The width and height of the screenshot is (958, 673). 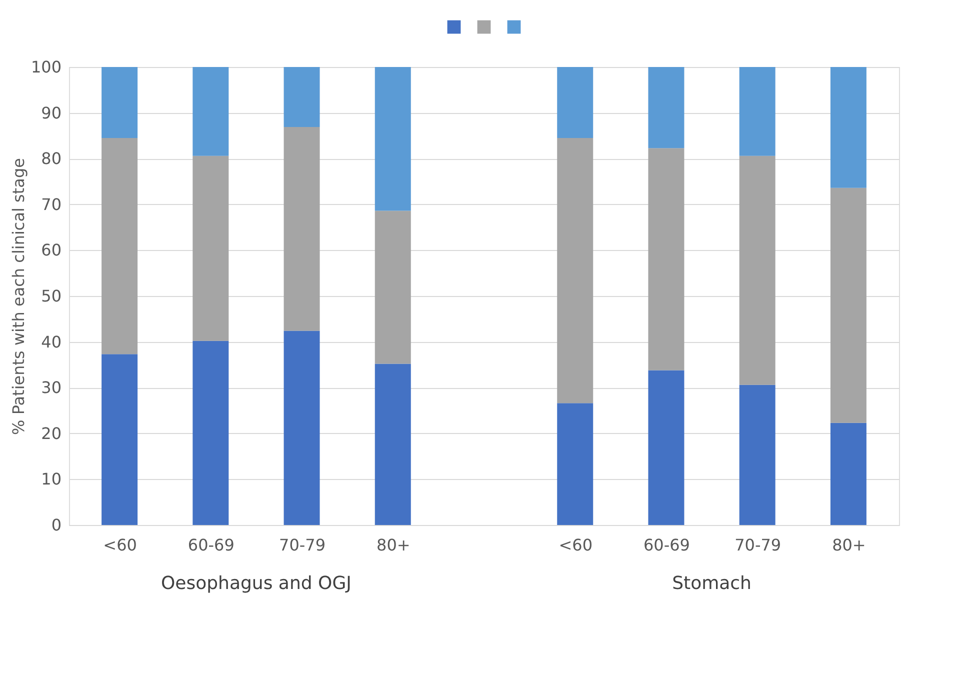 I want to click on text: Oesophagus and OGJ, so click(x=256, y=583).